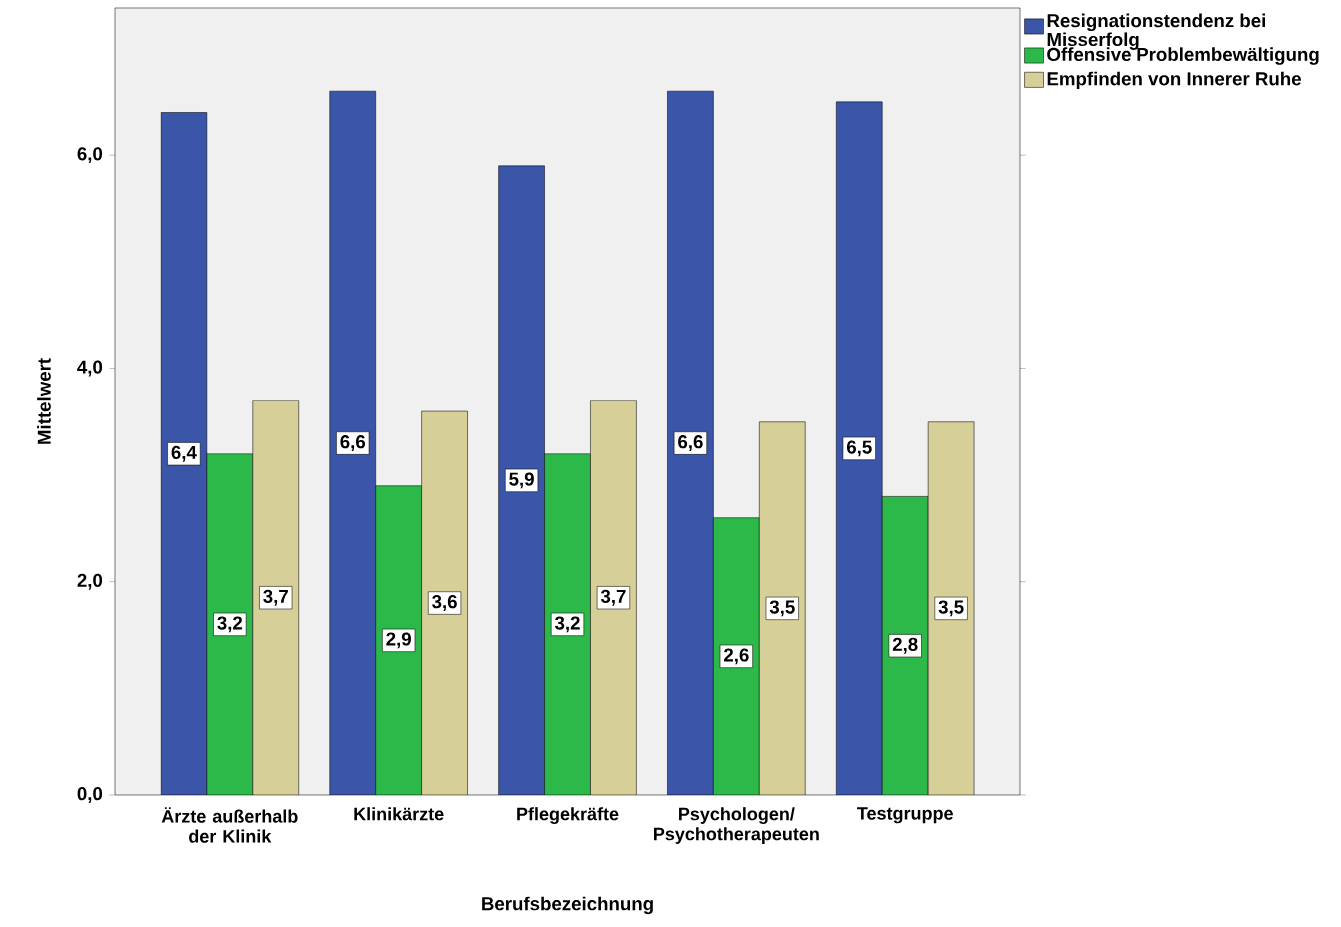 This screenshot has width=1341, height=927. What do you see at coordinates (90, 155) in the screenshot?
I see `y-tick-label: 6,0` at bounding box center [90, 155].